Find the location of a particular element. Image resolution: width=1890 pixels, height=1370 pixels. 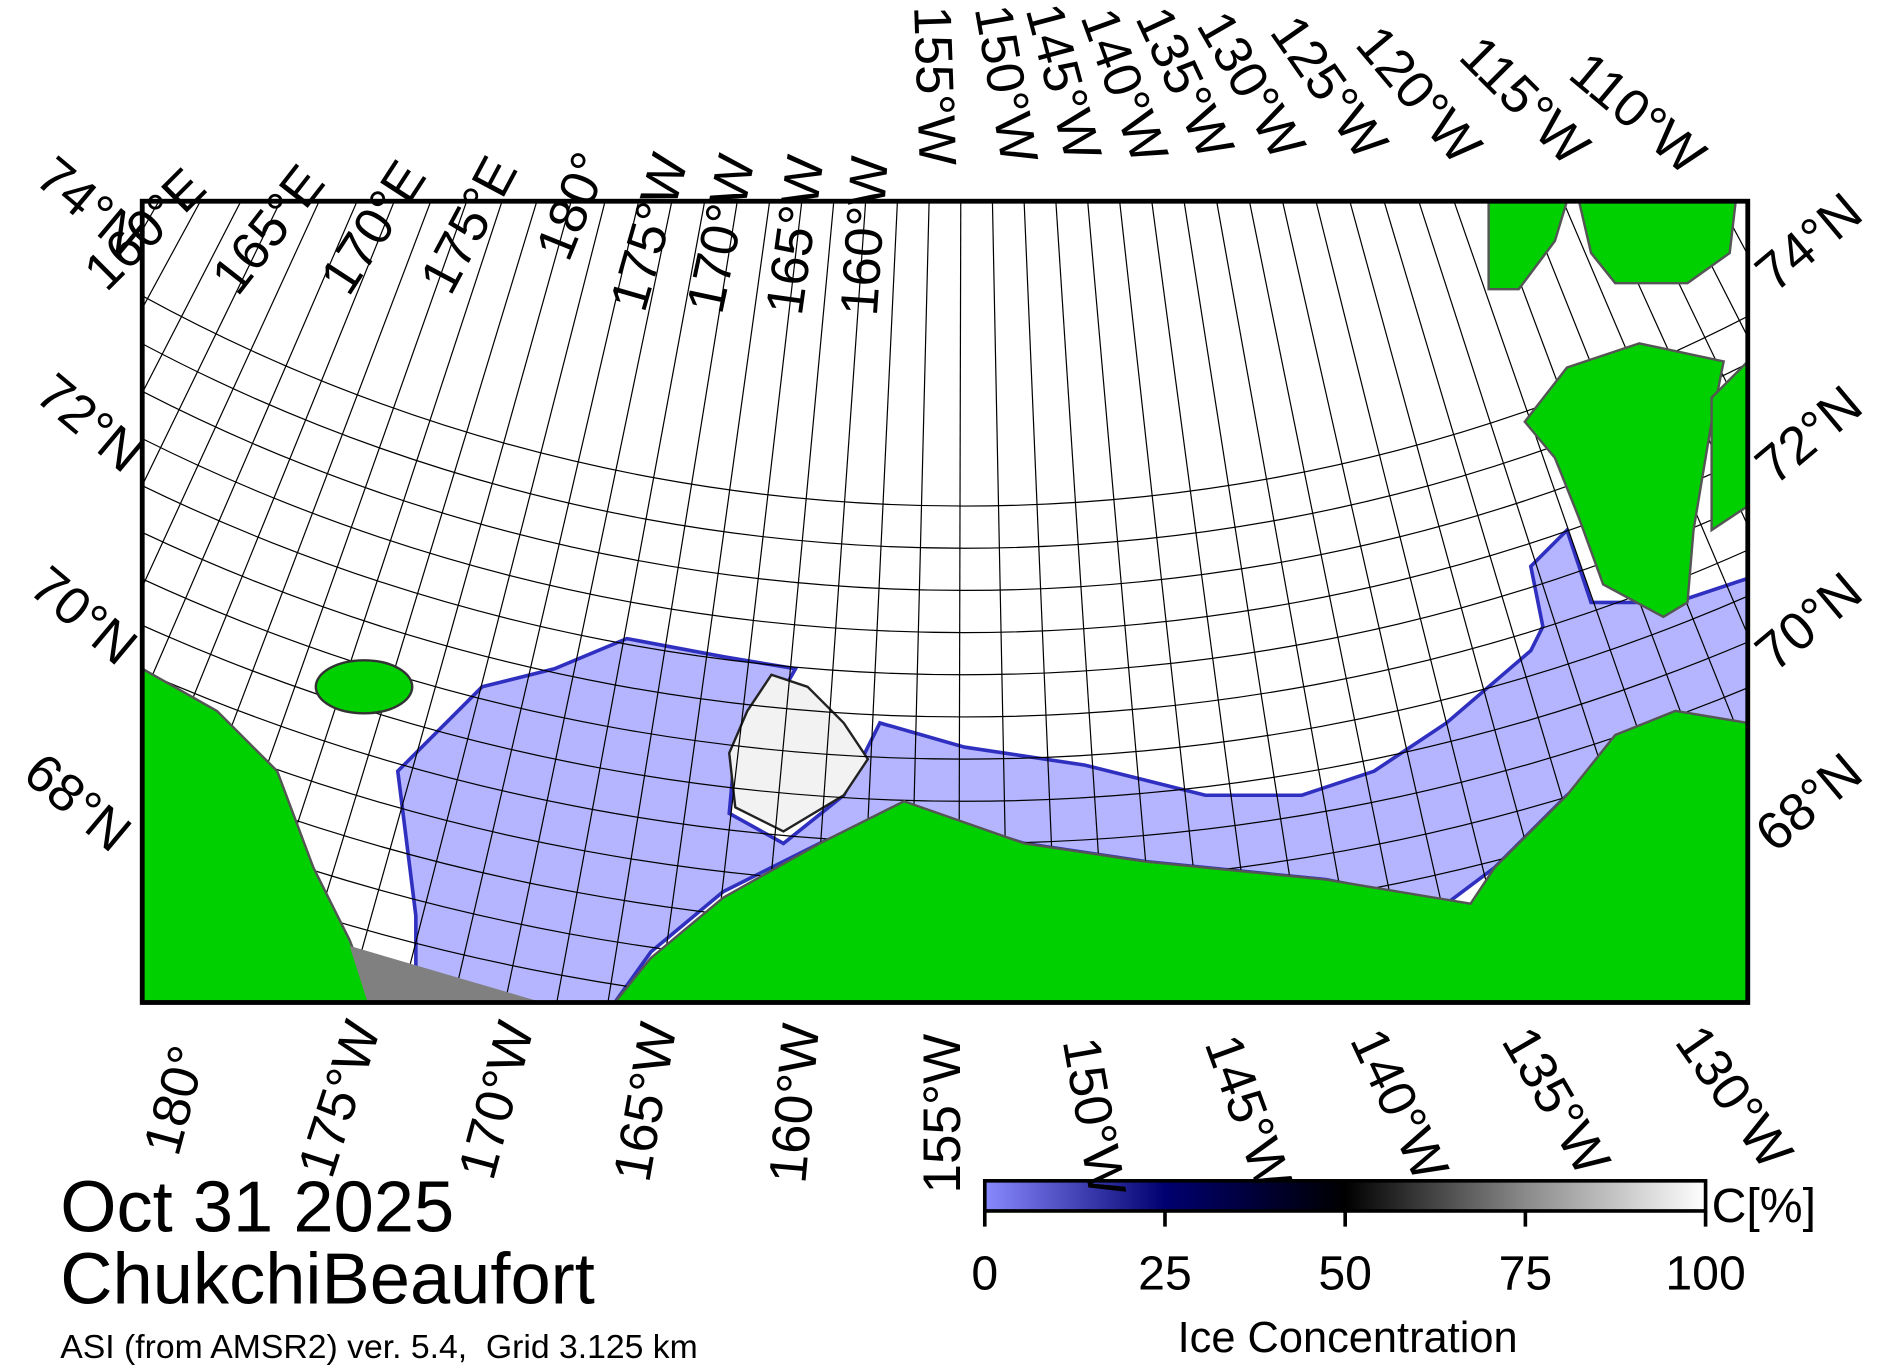

colorbar-tick-label: 50 is located at coordinates (1345, 1273).